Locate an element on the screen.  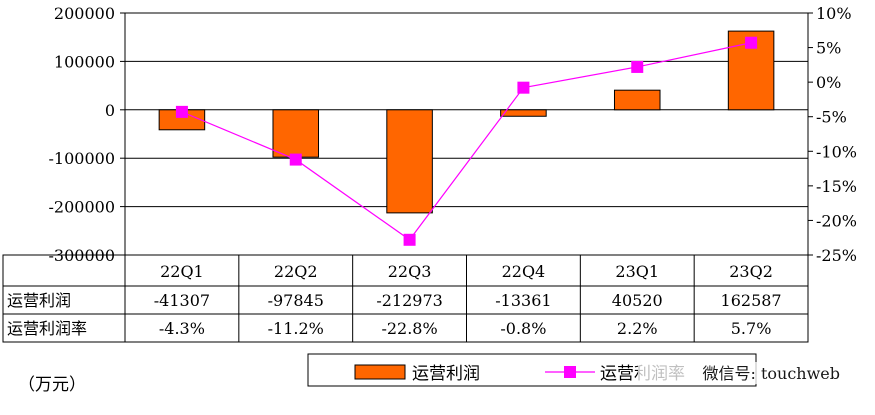
right-axis-tick-label: -20% is located at coordinates (836, 220).